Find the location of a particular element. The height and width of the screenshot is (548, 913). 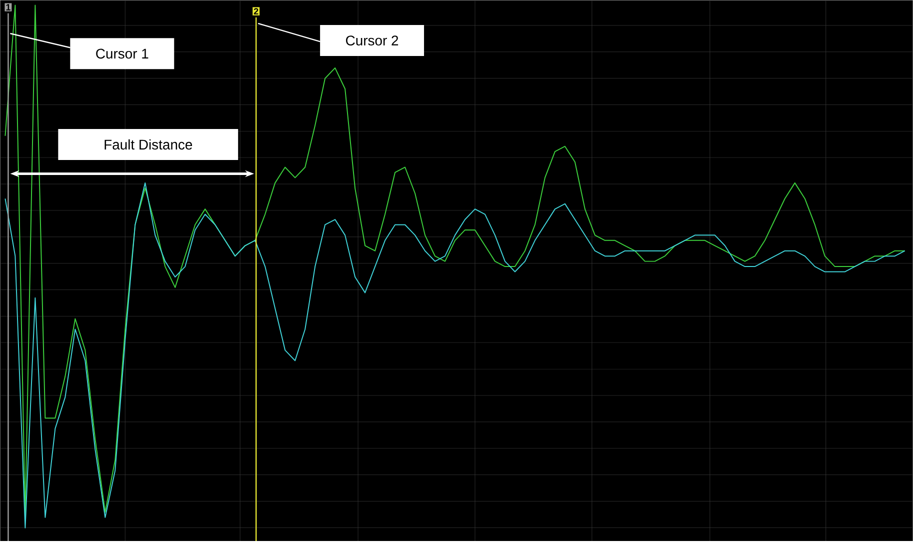

annotation: 1 is located at coordinates (8, 7).